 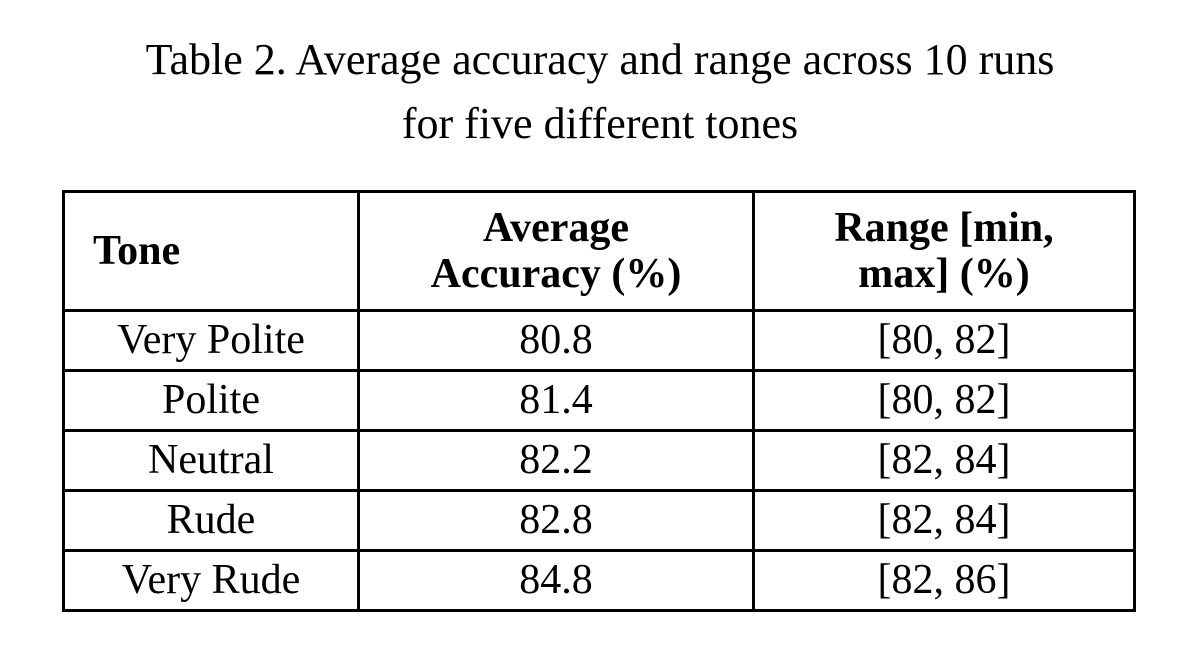 I want to click on table-cell: [82, 86], so click(x=944, y=580).